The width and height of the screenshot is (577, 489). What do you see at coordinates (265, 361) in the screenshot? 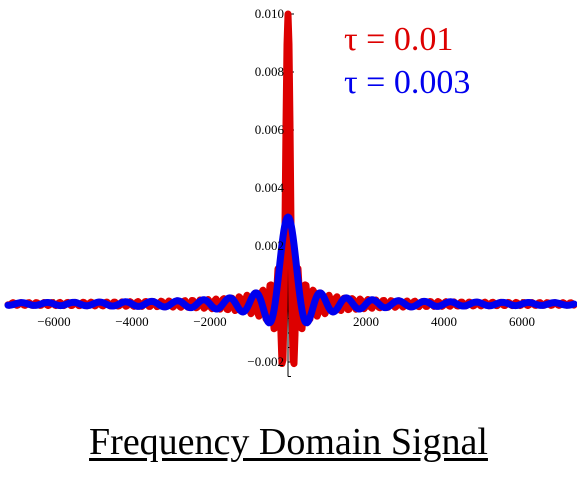
I see `y-tick-label: −0.002` at bounding box center [265, 361].